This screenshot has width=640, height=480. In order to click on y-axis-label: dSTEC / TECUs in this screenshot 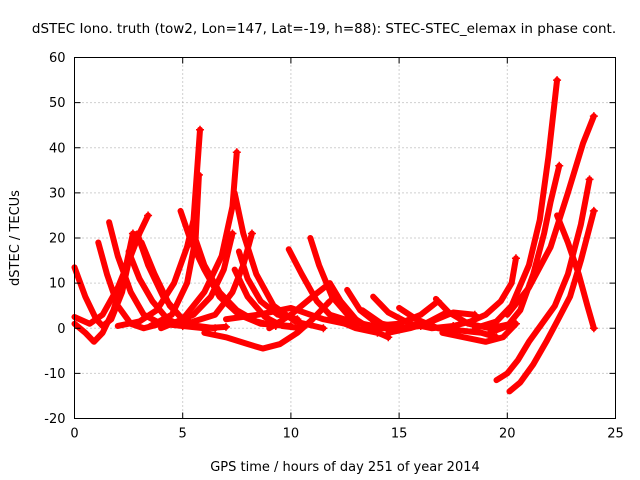, I will do `click(15, 238)`.